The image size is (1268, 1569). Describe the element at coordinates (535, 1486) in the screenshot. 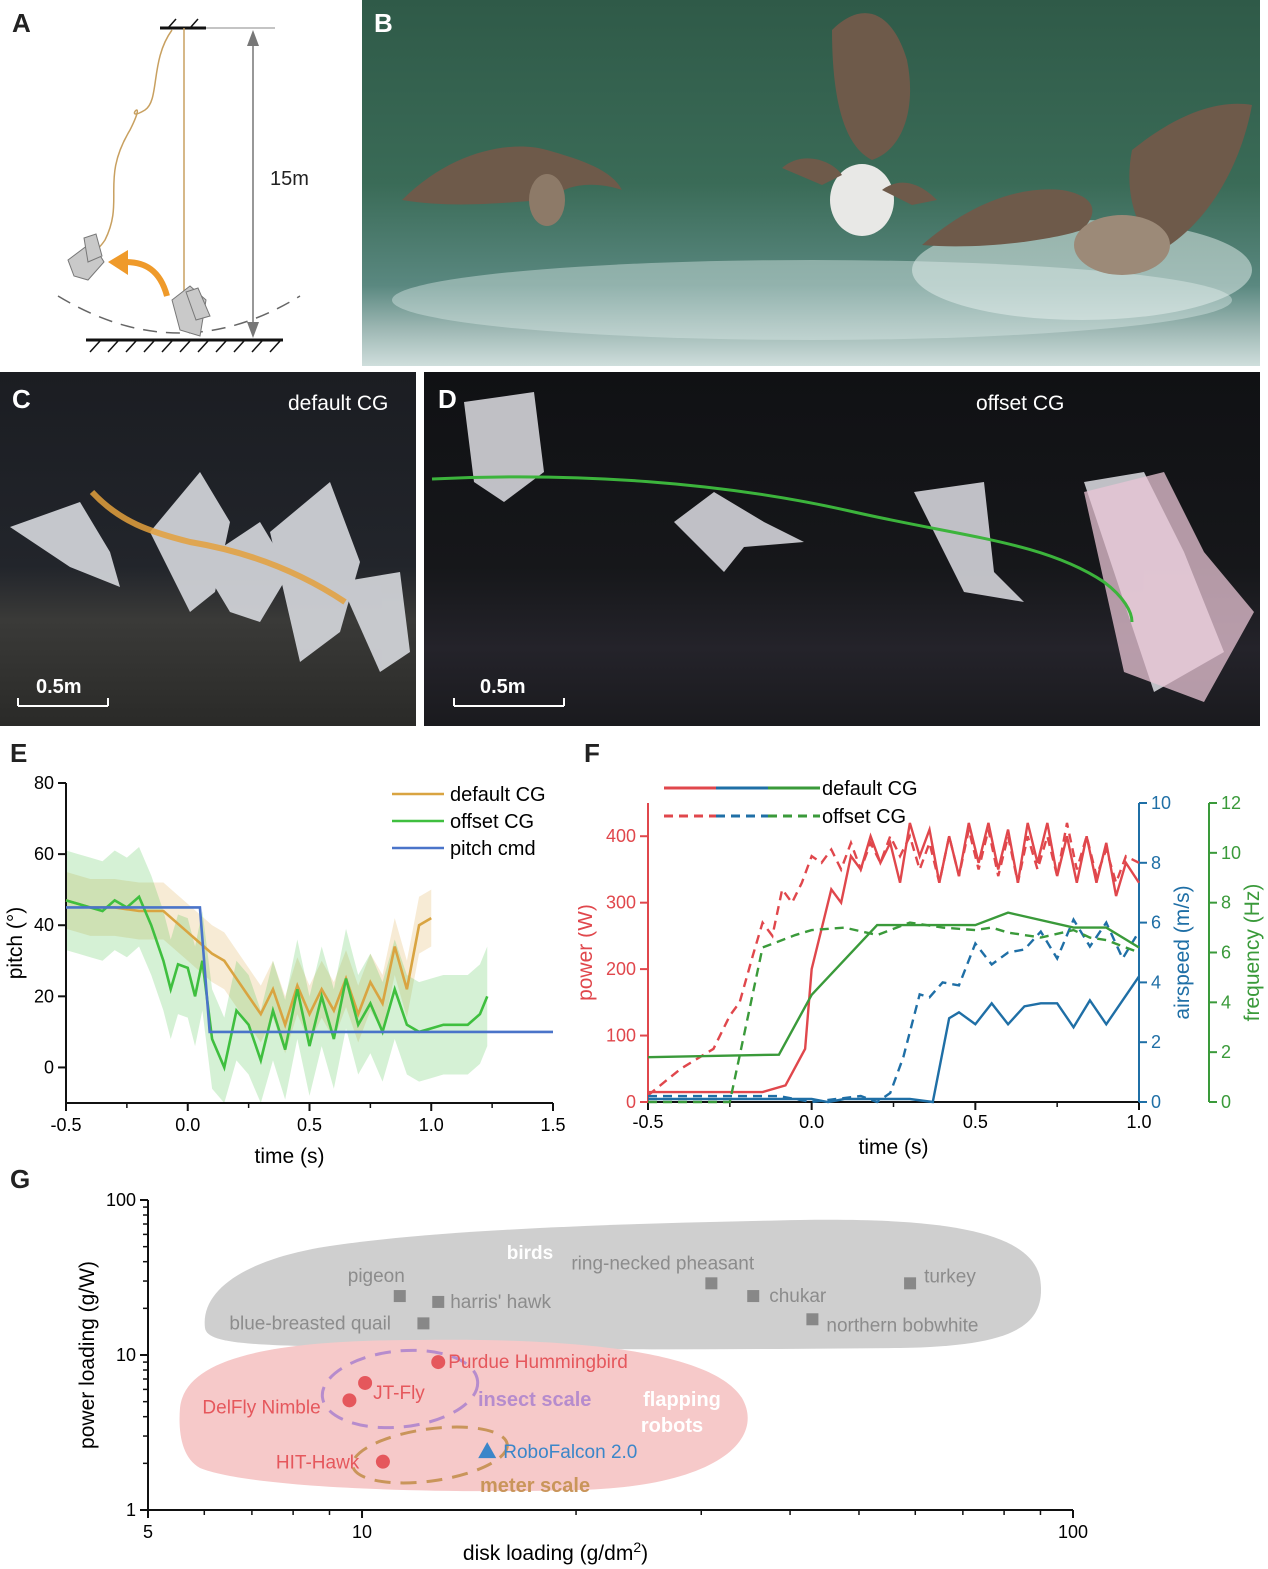

I see `meter-scale-label: meter scale` at that location.